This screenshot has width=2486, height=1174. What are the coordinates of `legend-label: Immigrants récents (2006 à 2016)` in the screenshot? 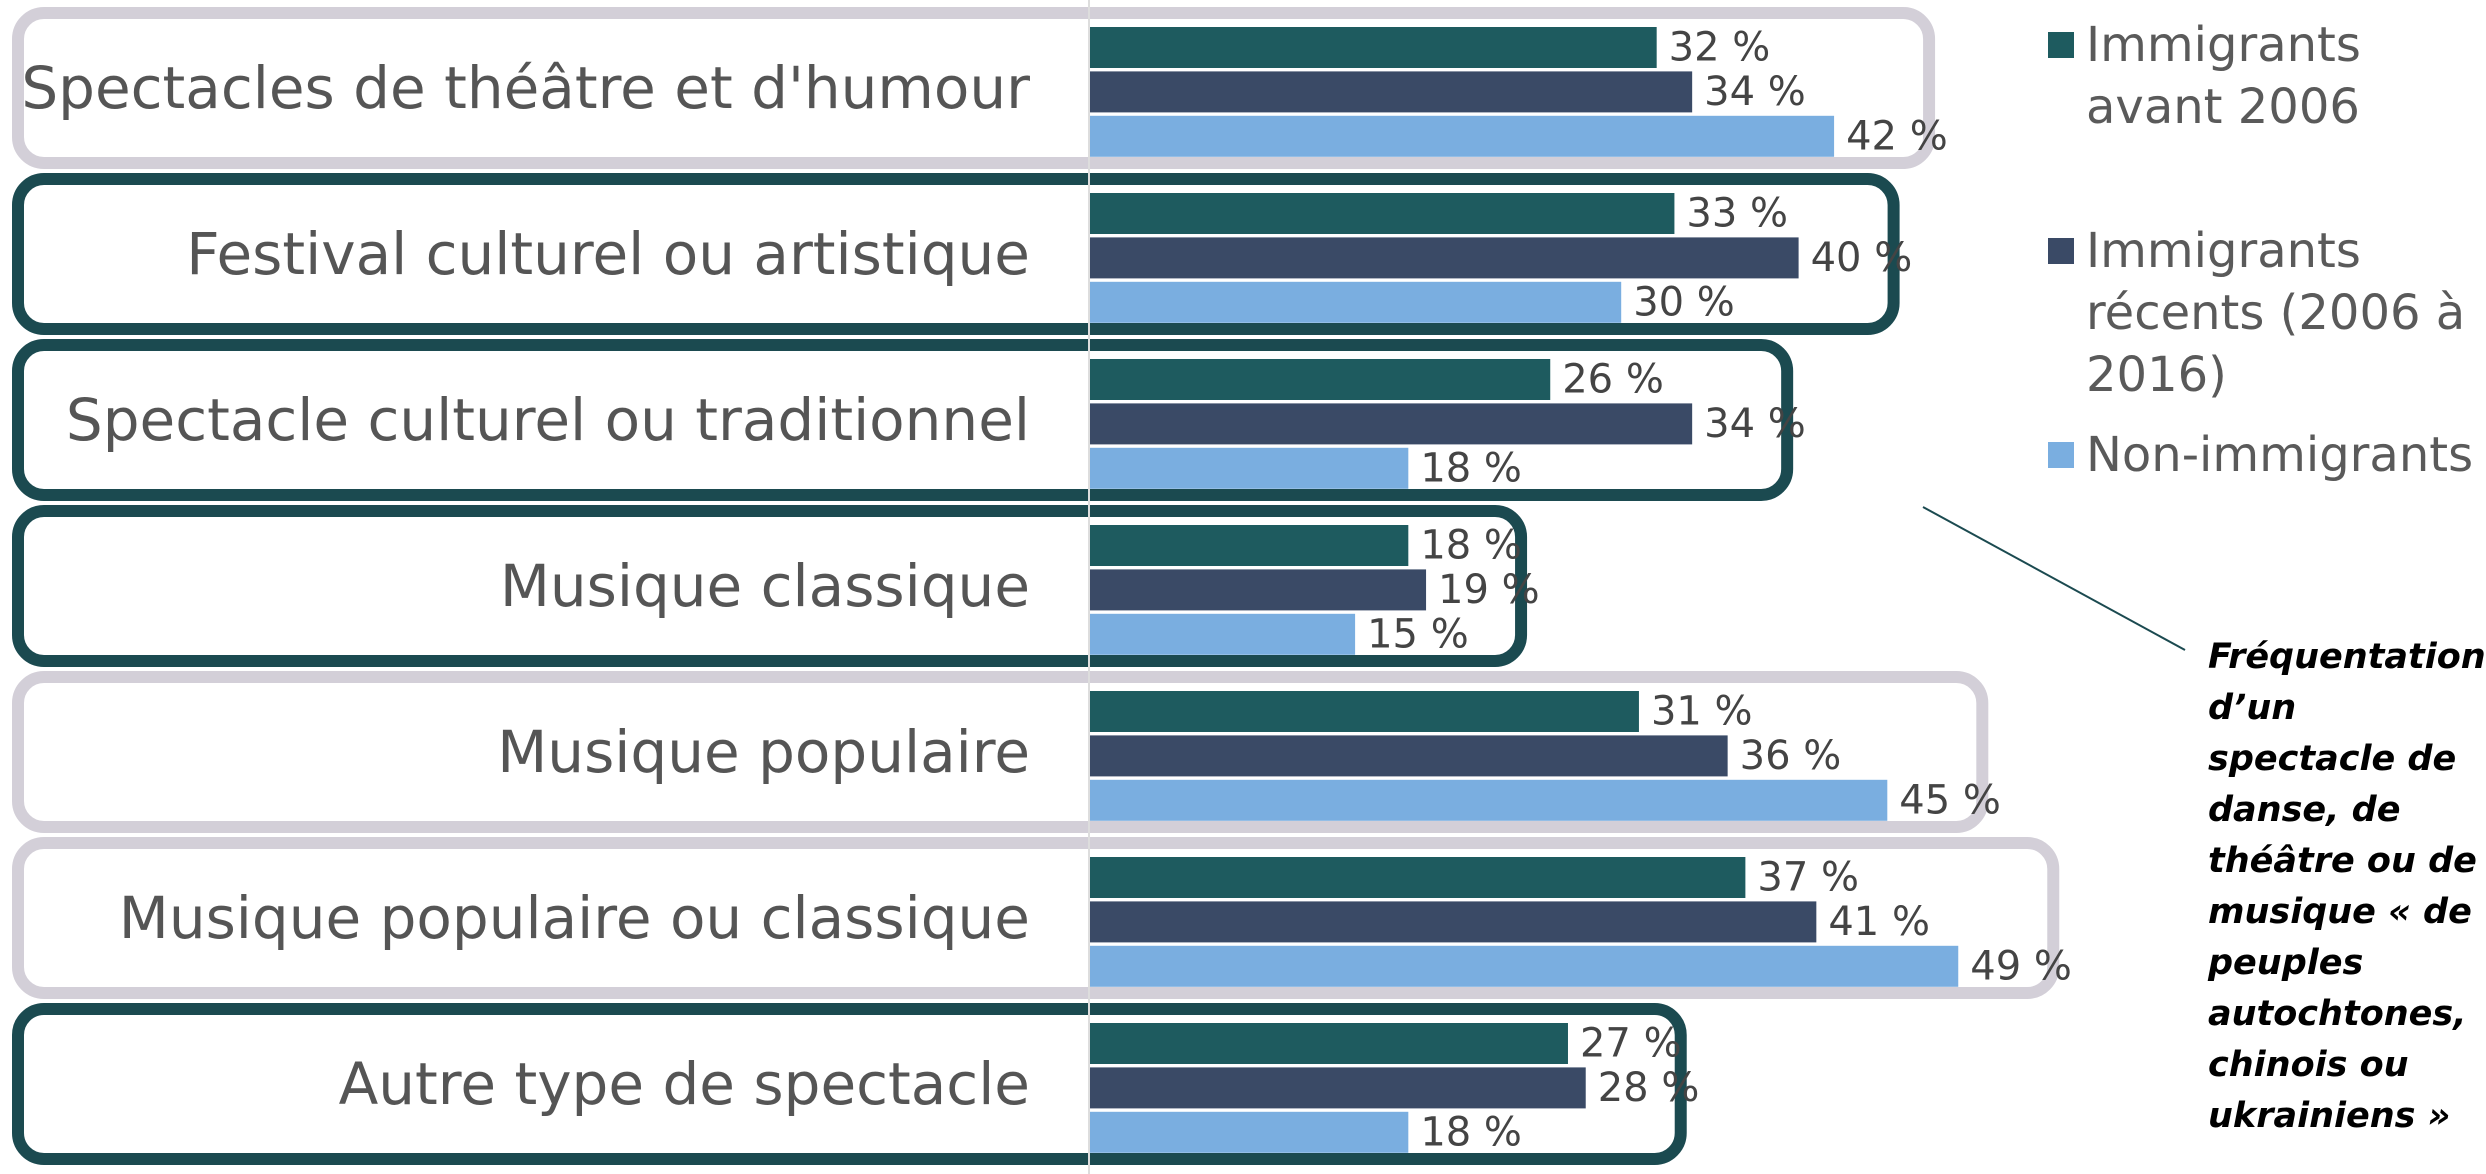 It's located at (2276, 313).